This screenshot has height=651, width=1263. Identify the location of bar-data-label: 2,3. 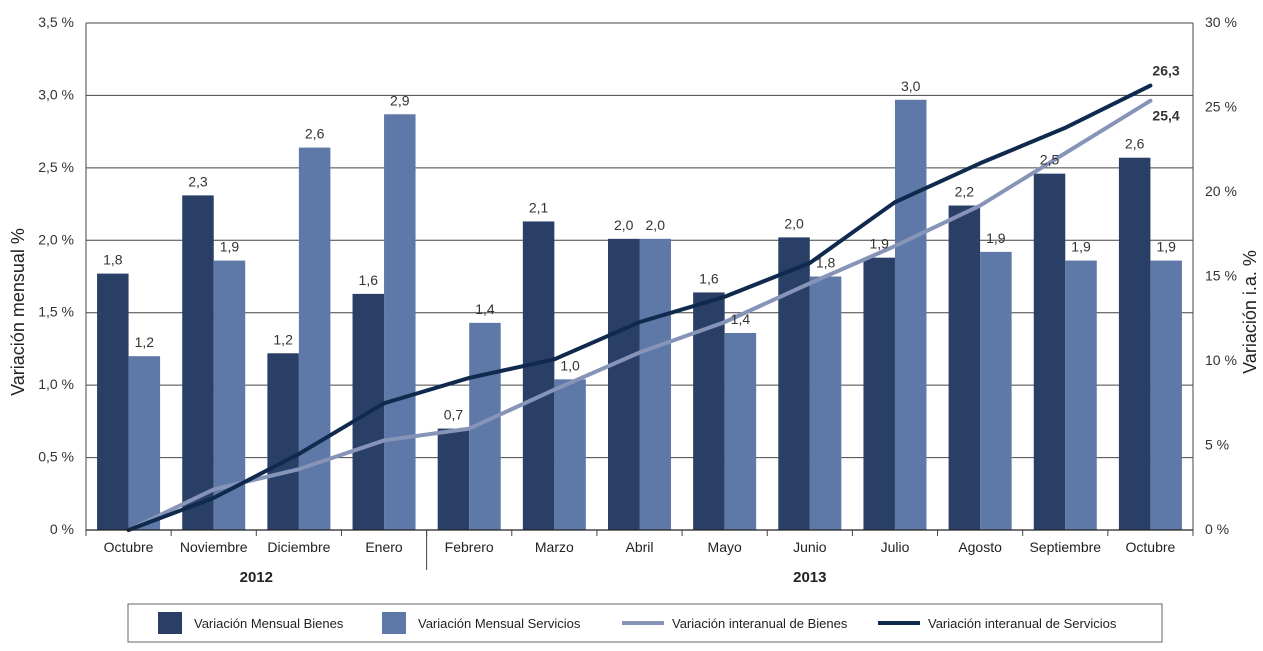
(198, 181).